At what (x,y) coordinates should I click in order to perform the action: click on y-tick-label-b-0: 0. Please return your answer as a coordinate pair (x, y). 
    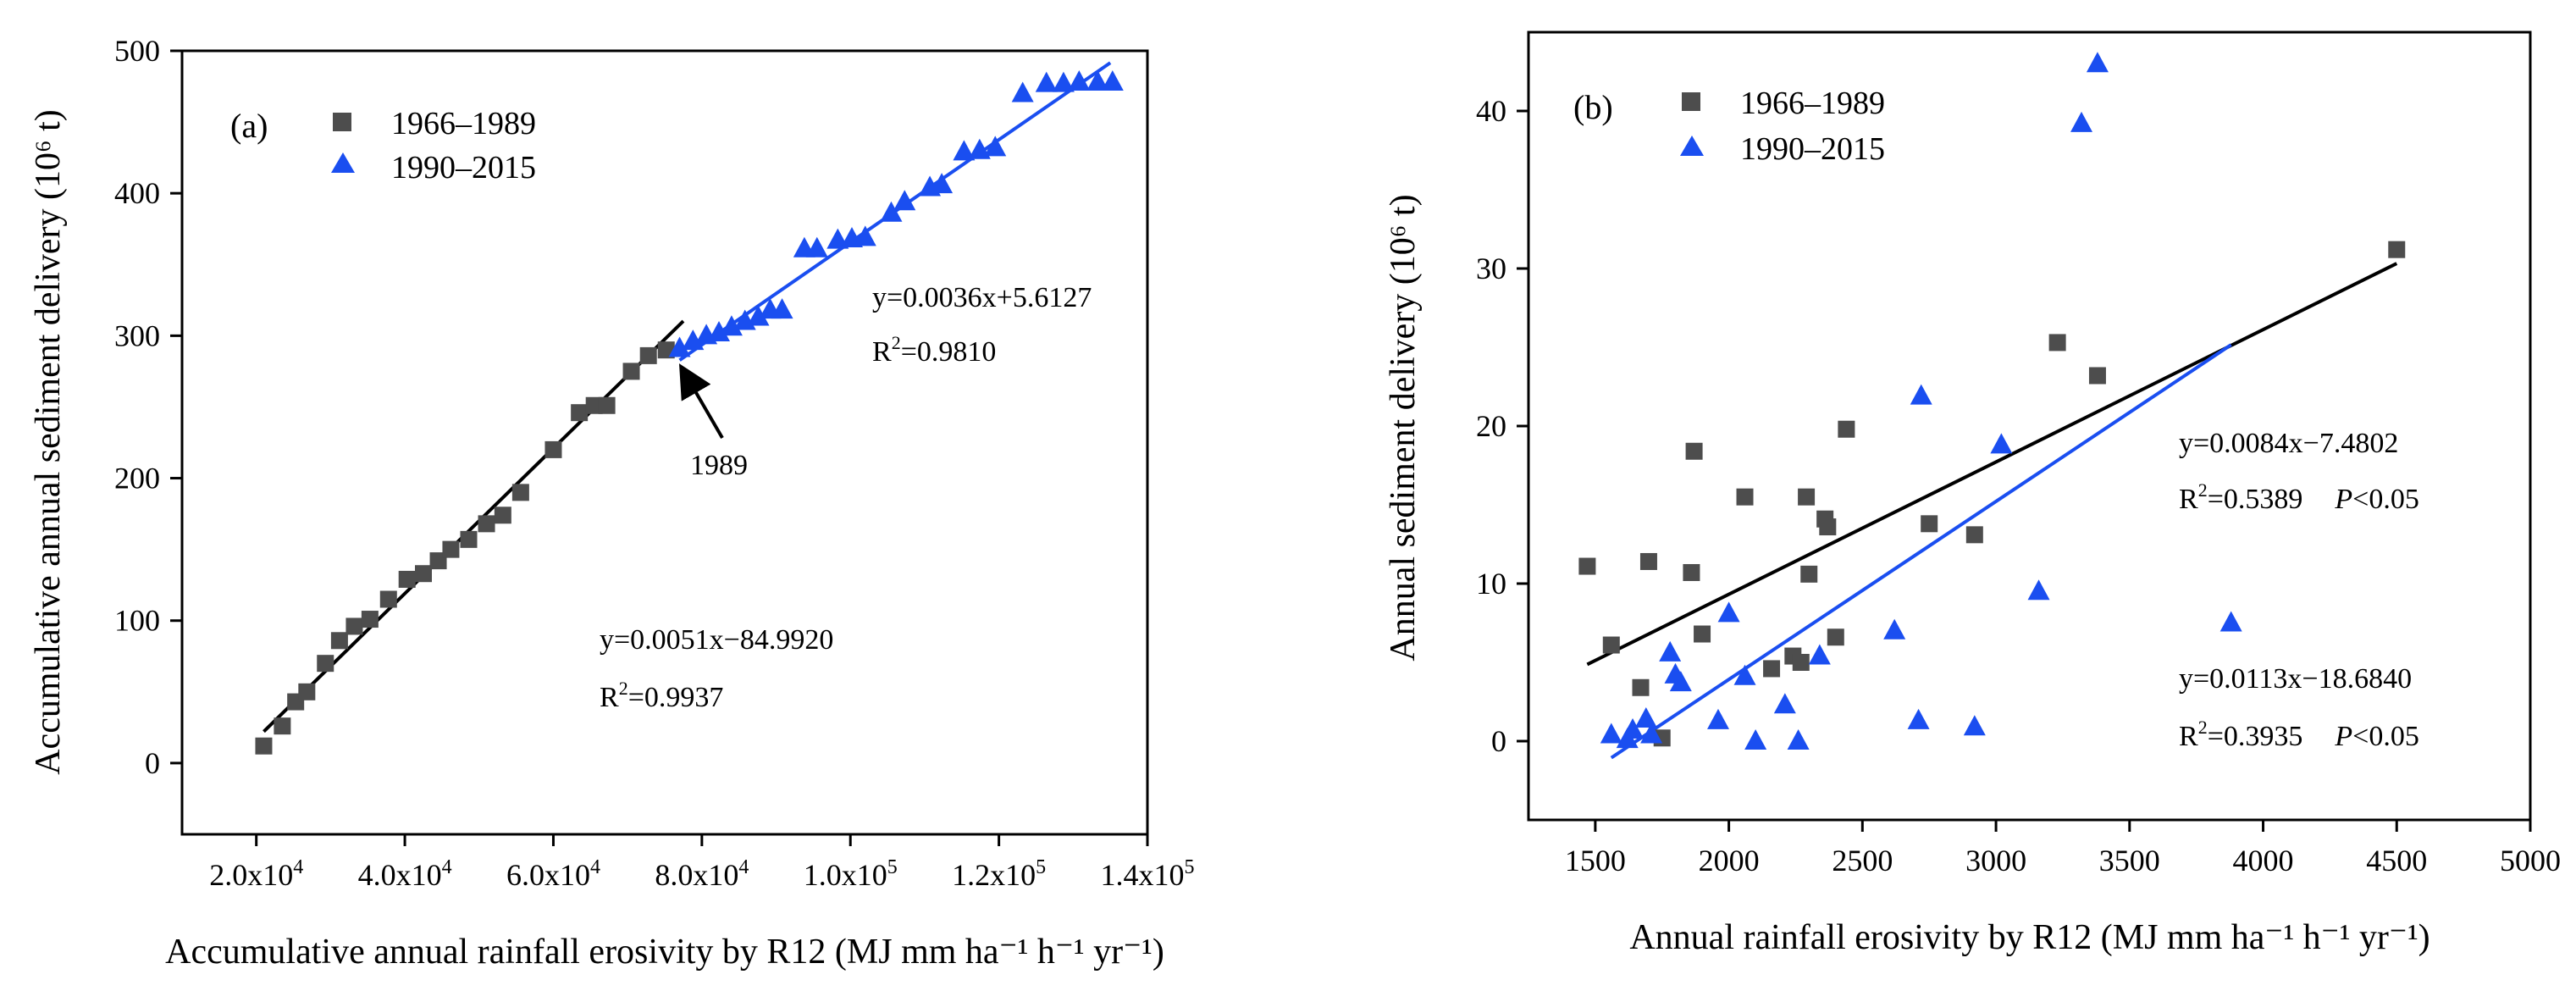
    Looking at the image, I should click on (1498, 741).